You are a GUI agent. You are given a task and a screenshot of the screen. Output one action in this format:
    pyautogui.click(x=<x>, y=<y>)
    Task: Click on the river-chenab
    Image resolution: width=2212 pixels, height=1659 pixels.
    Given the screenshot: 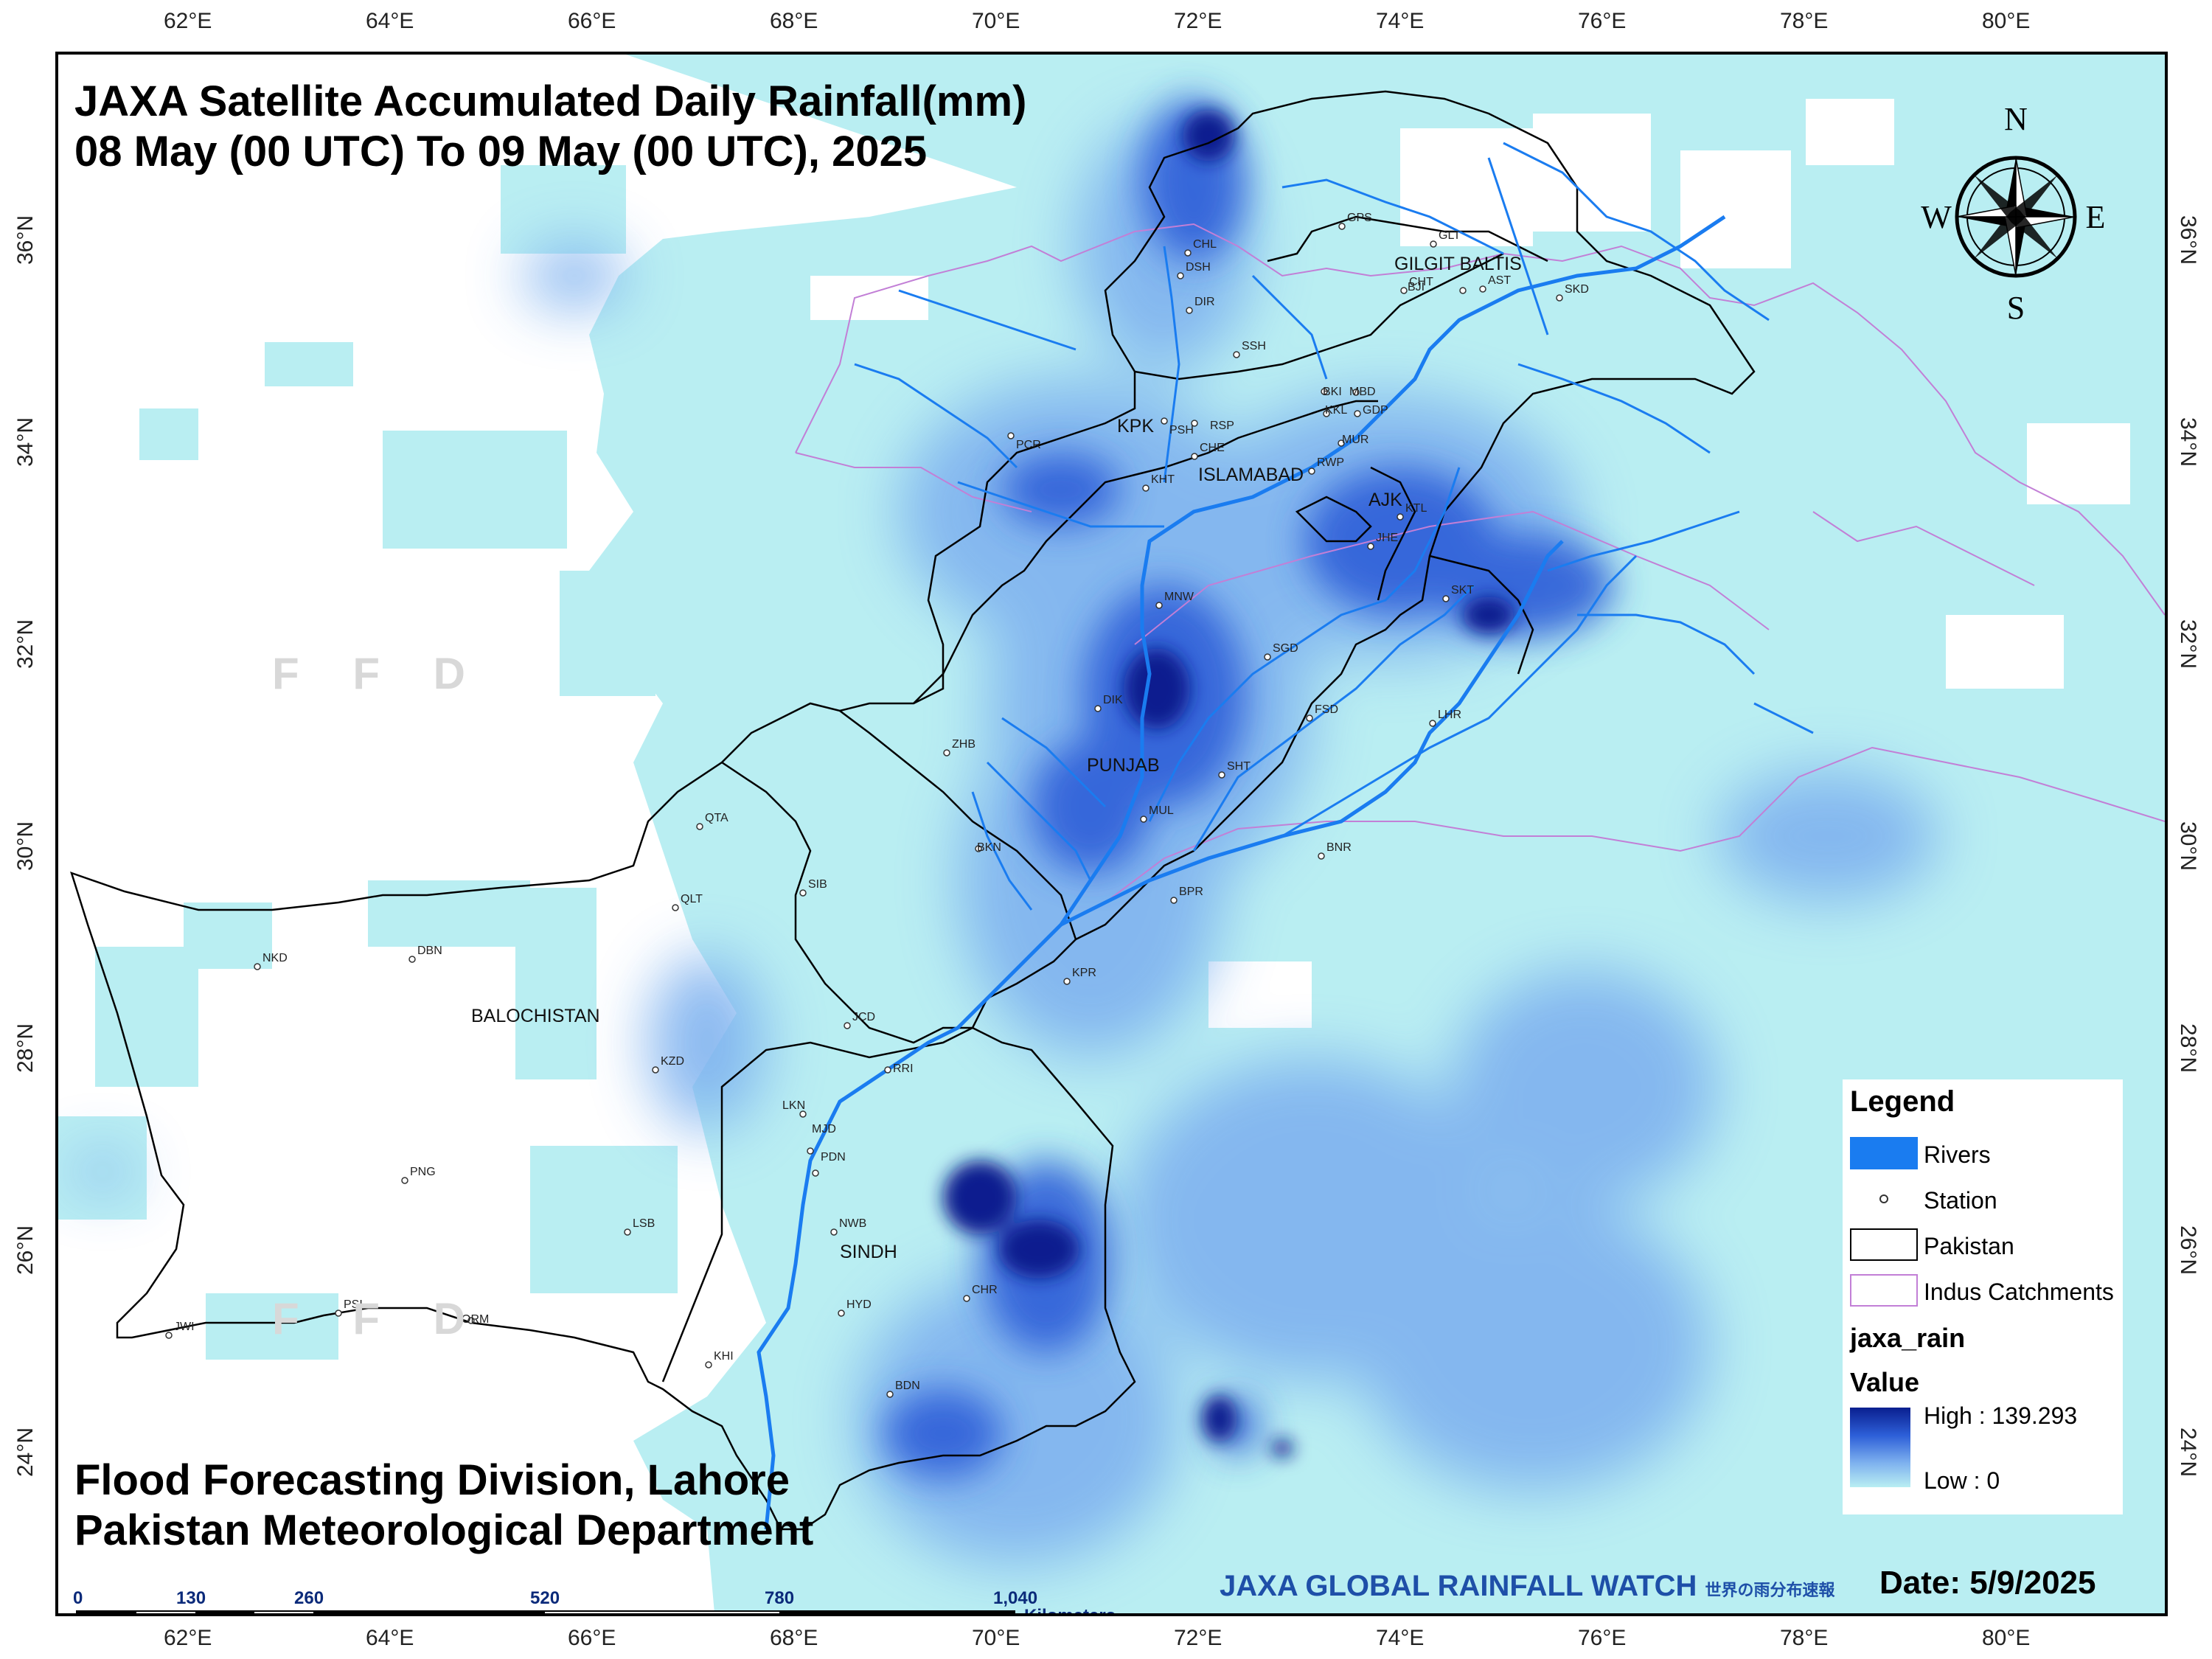 What is the action you would take?
    pyautogui.click(x=1312, y=733)
    